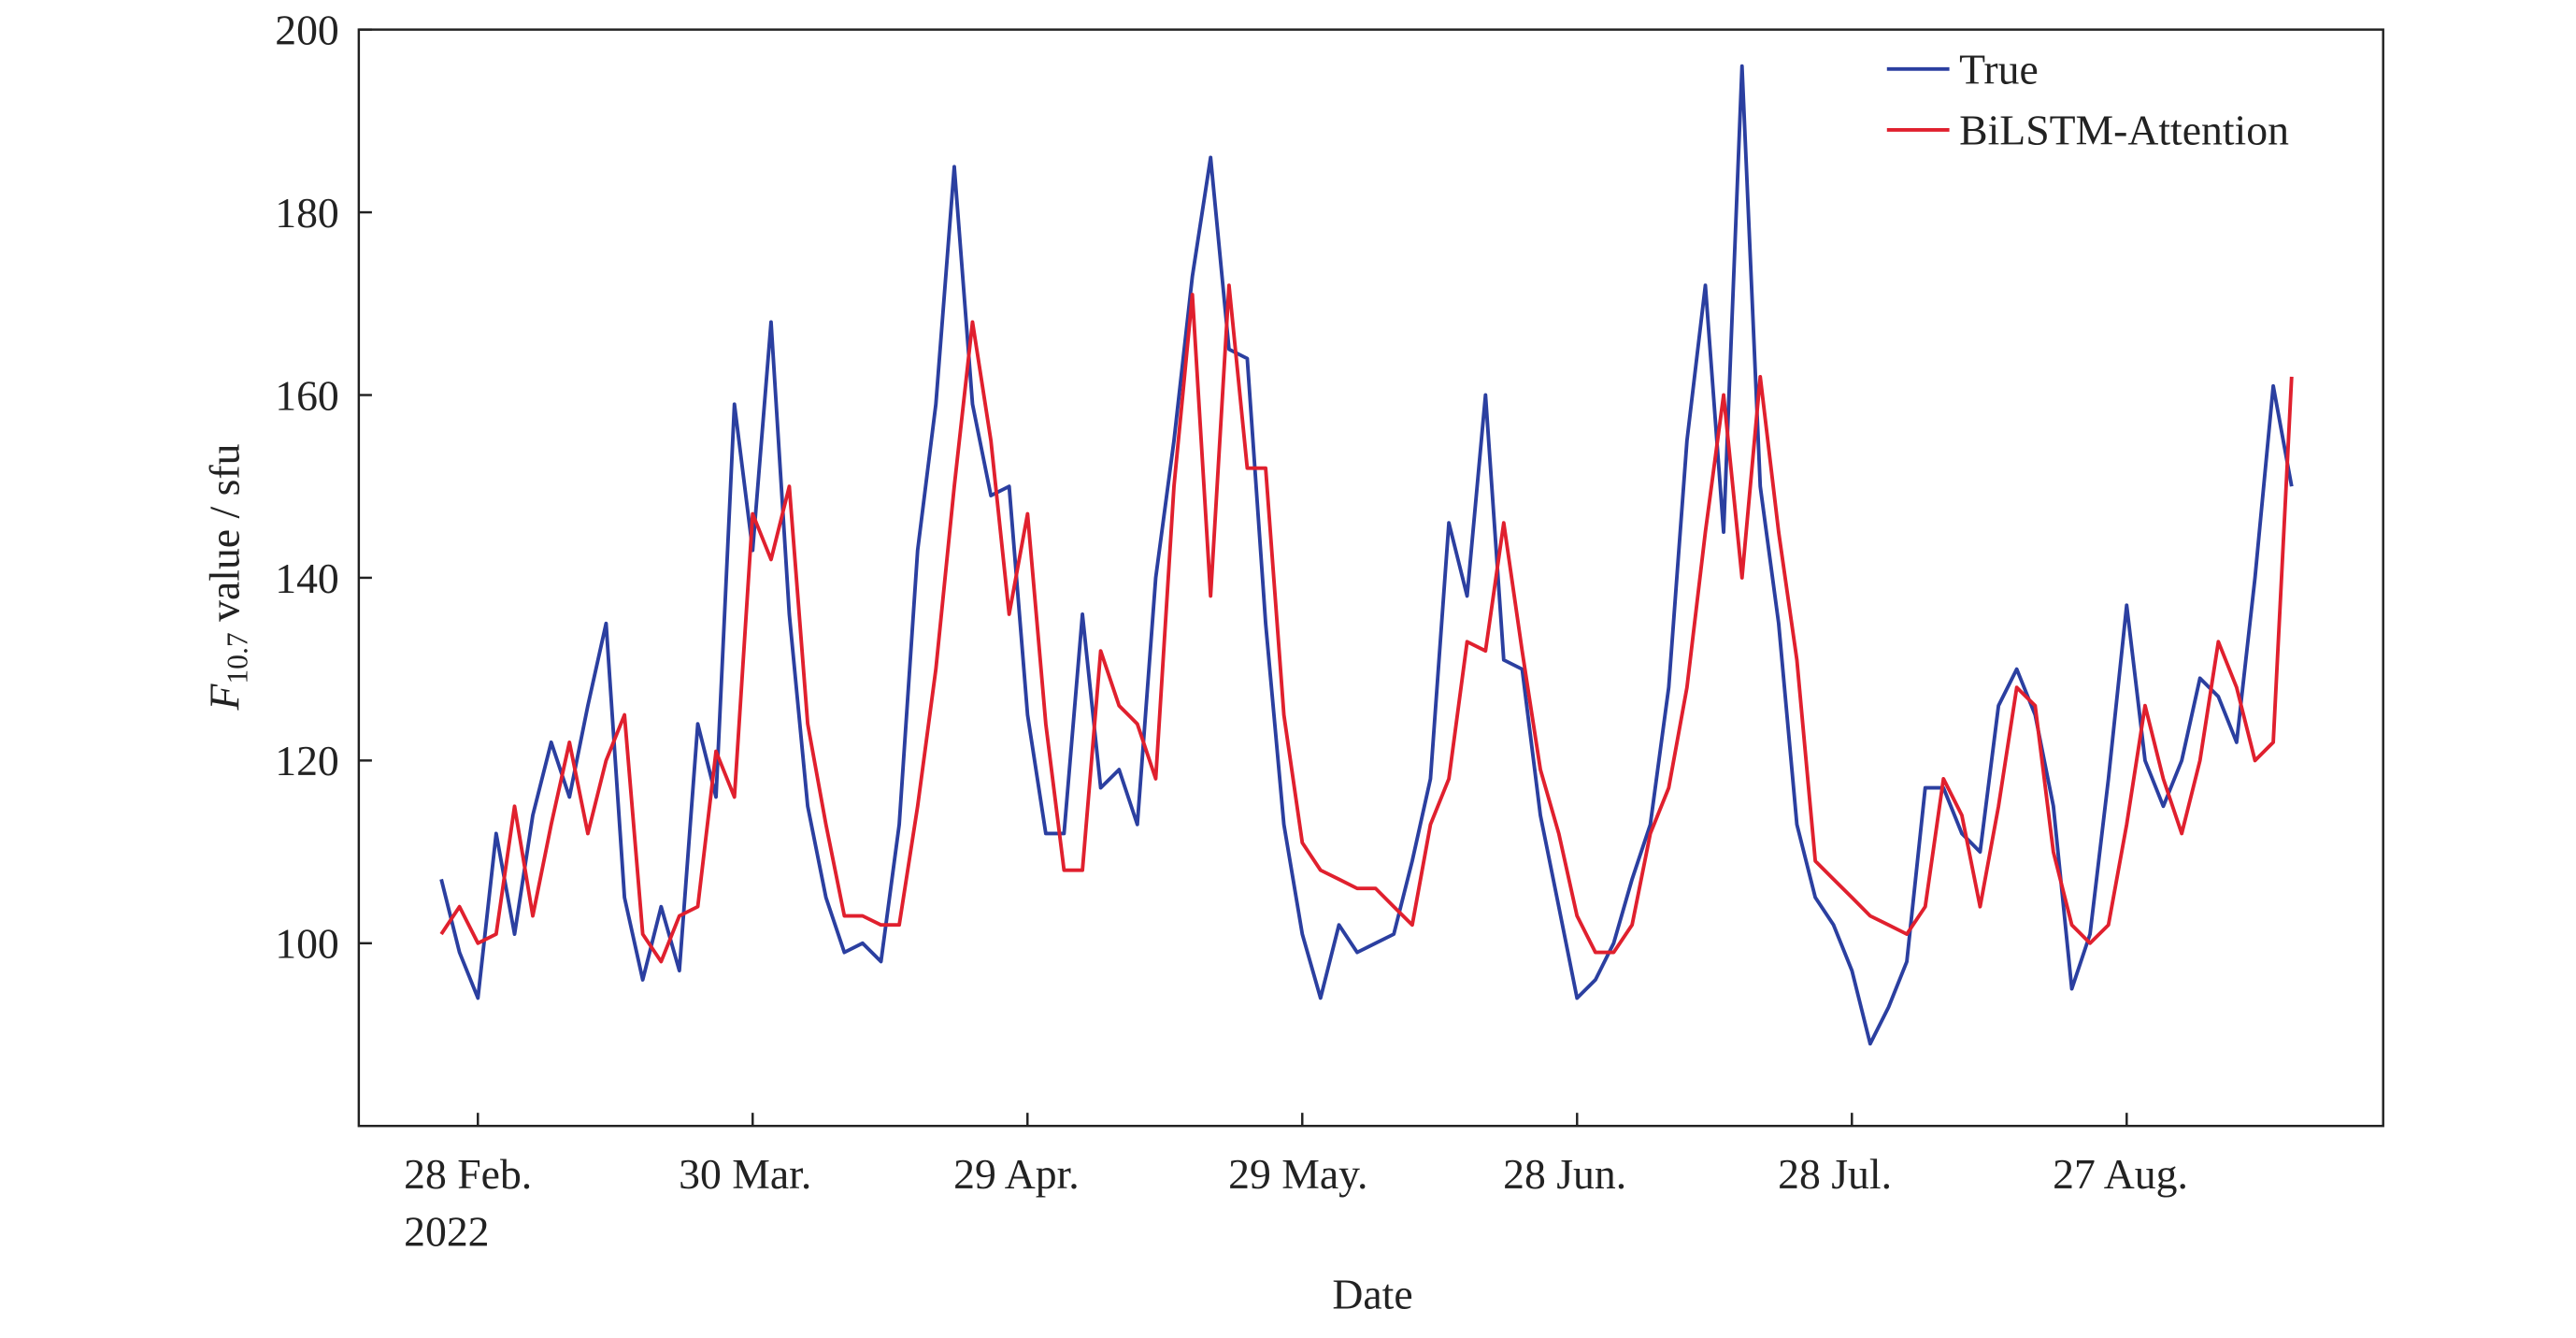  I want to click on y-tick-label: 140, so click(307, 578).